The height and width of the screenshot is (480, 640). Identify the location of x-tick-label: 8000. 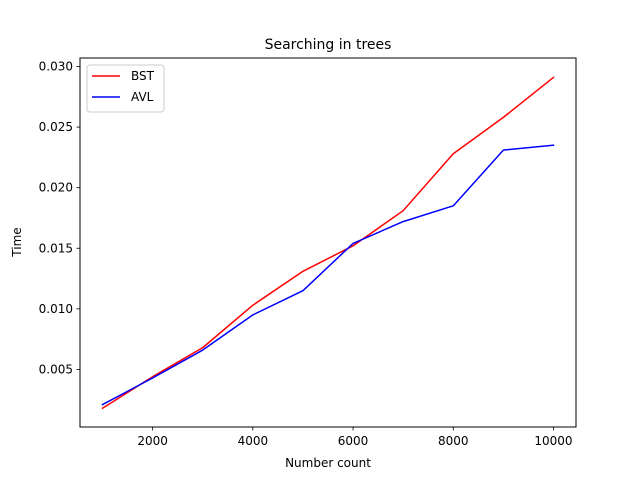
(453, 441).